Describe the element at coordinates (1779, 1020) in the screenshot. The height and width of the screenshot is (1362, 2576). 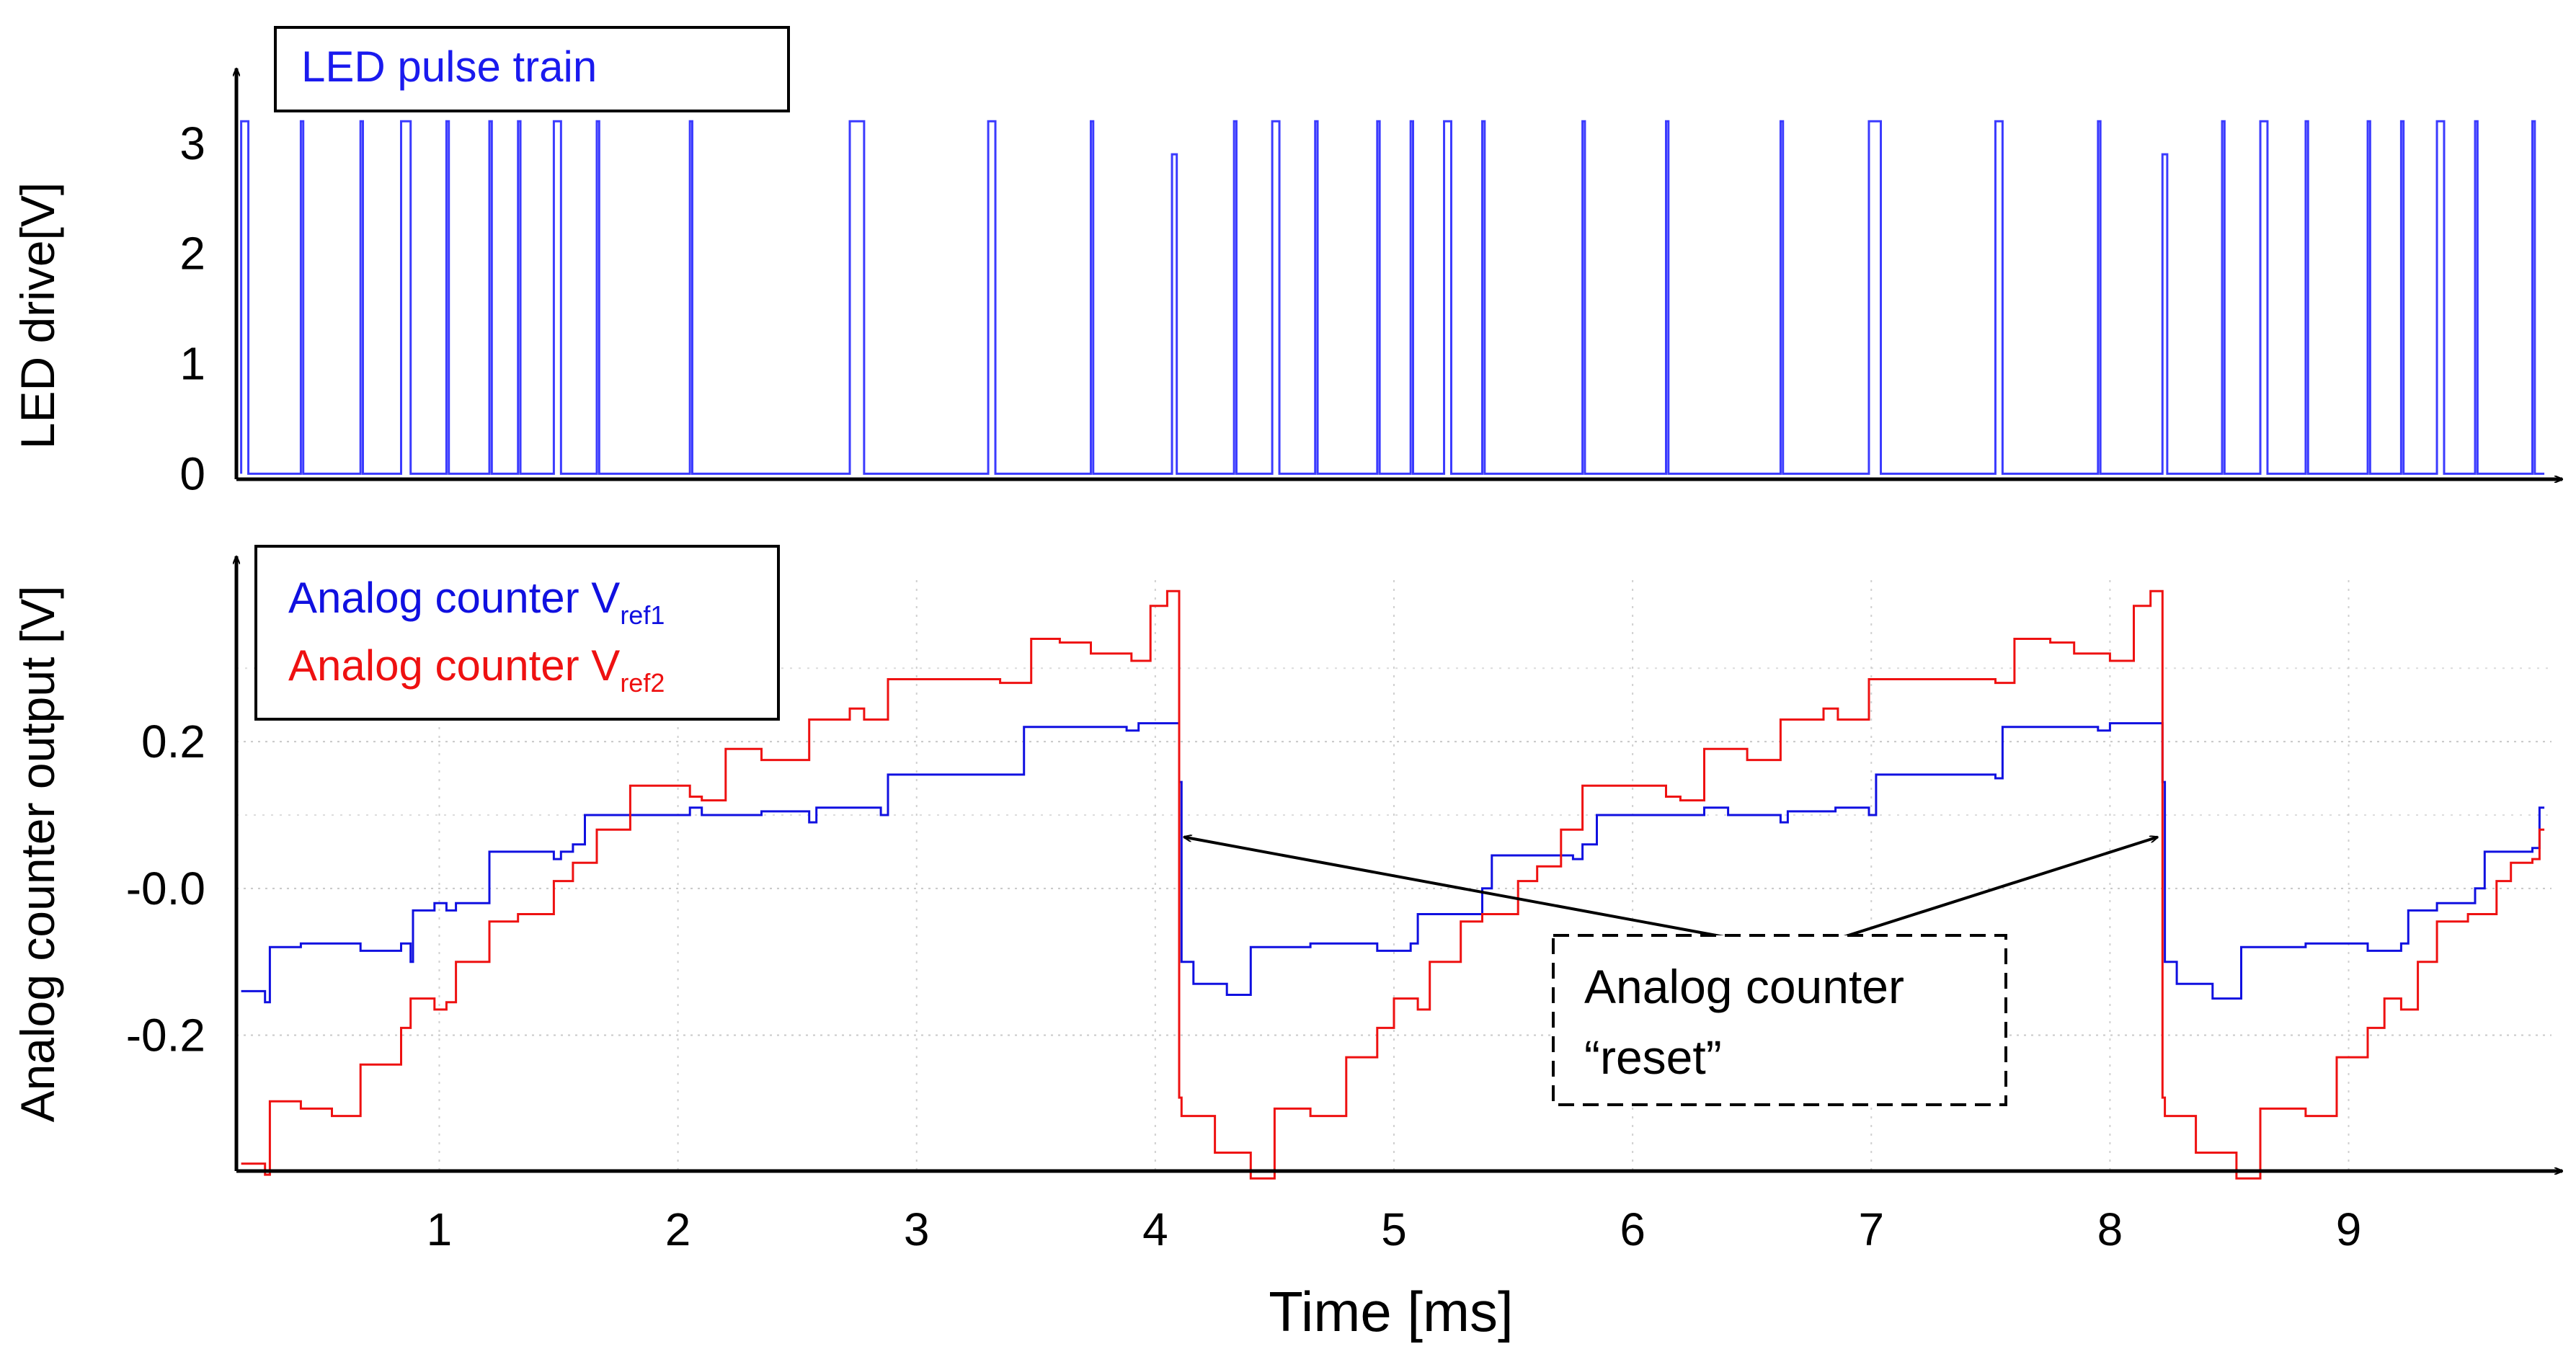
I see `reset-annotation-box` at that location.